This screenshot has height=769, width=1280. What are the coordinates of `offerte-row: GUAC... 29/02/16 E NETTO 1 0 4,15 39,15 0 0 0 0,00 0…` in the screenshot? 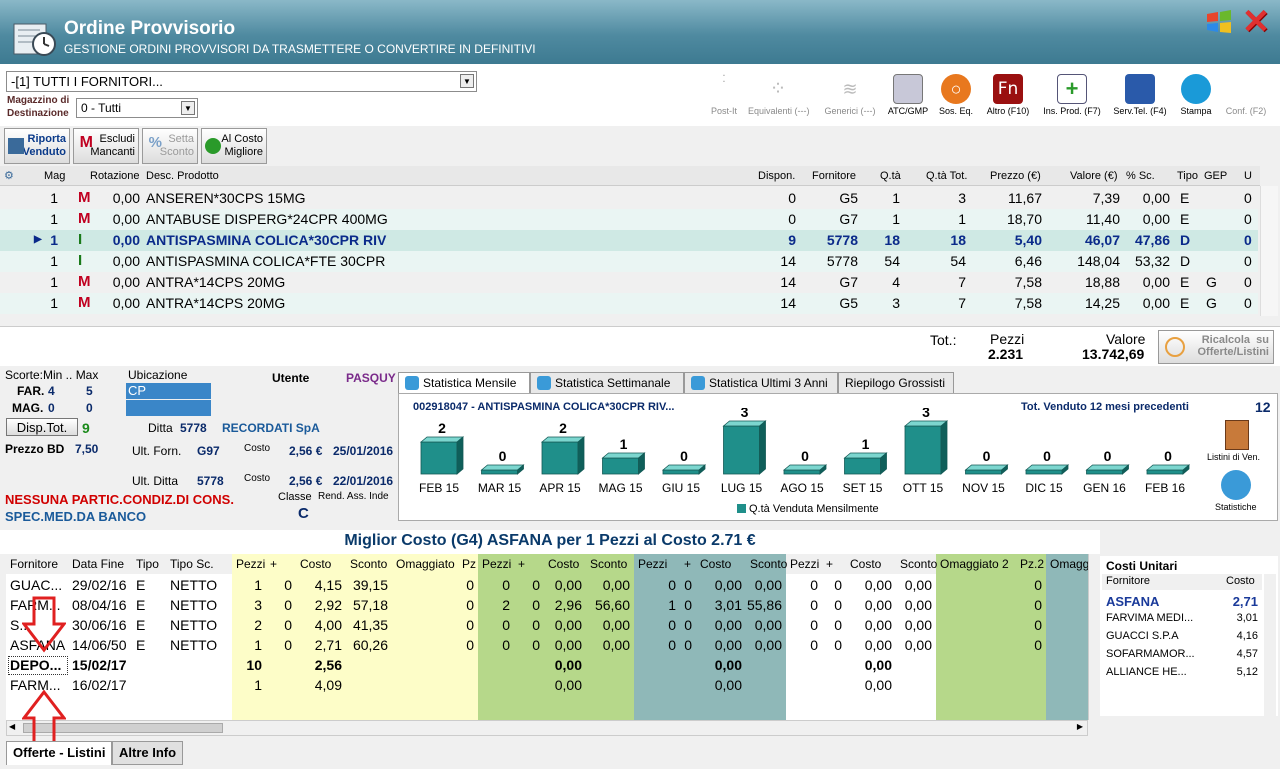 It's located at (547, 586).